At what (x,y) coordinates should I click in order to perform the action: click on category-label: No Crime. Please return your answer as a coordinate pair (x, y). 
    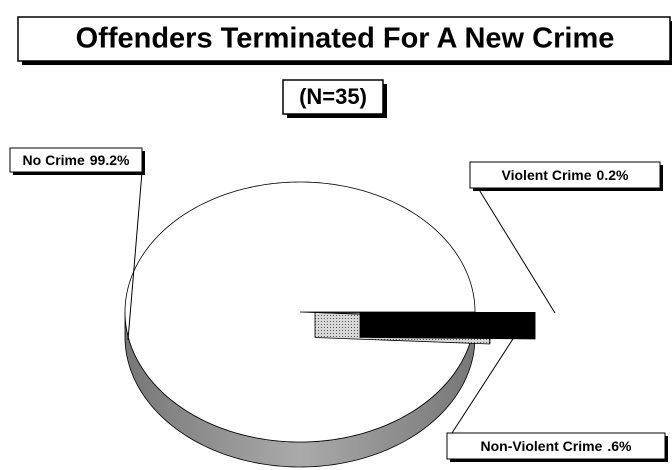
    Looking at the image, I should click on (54, 160).